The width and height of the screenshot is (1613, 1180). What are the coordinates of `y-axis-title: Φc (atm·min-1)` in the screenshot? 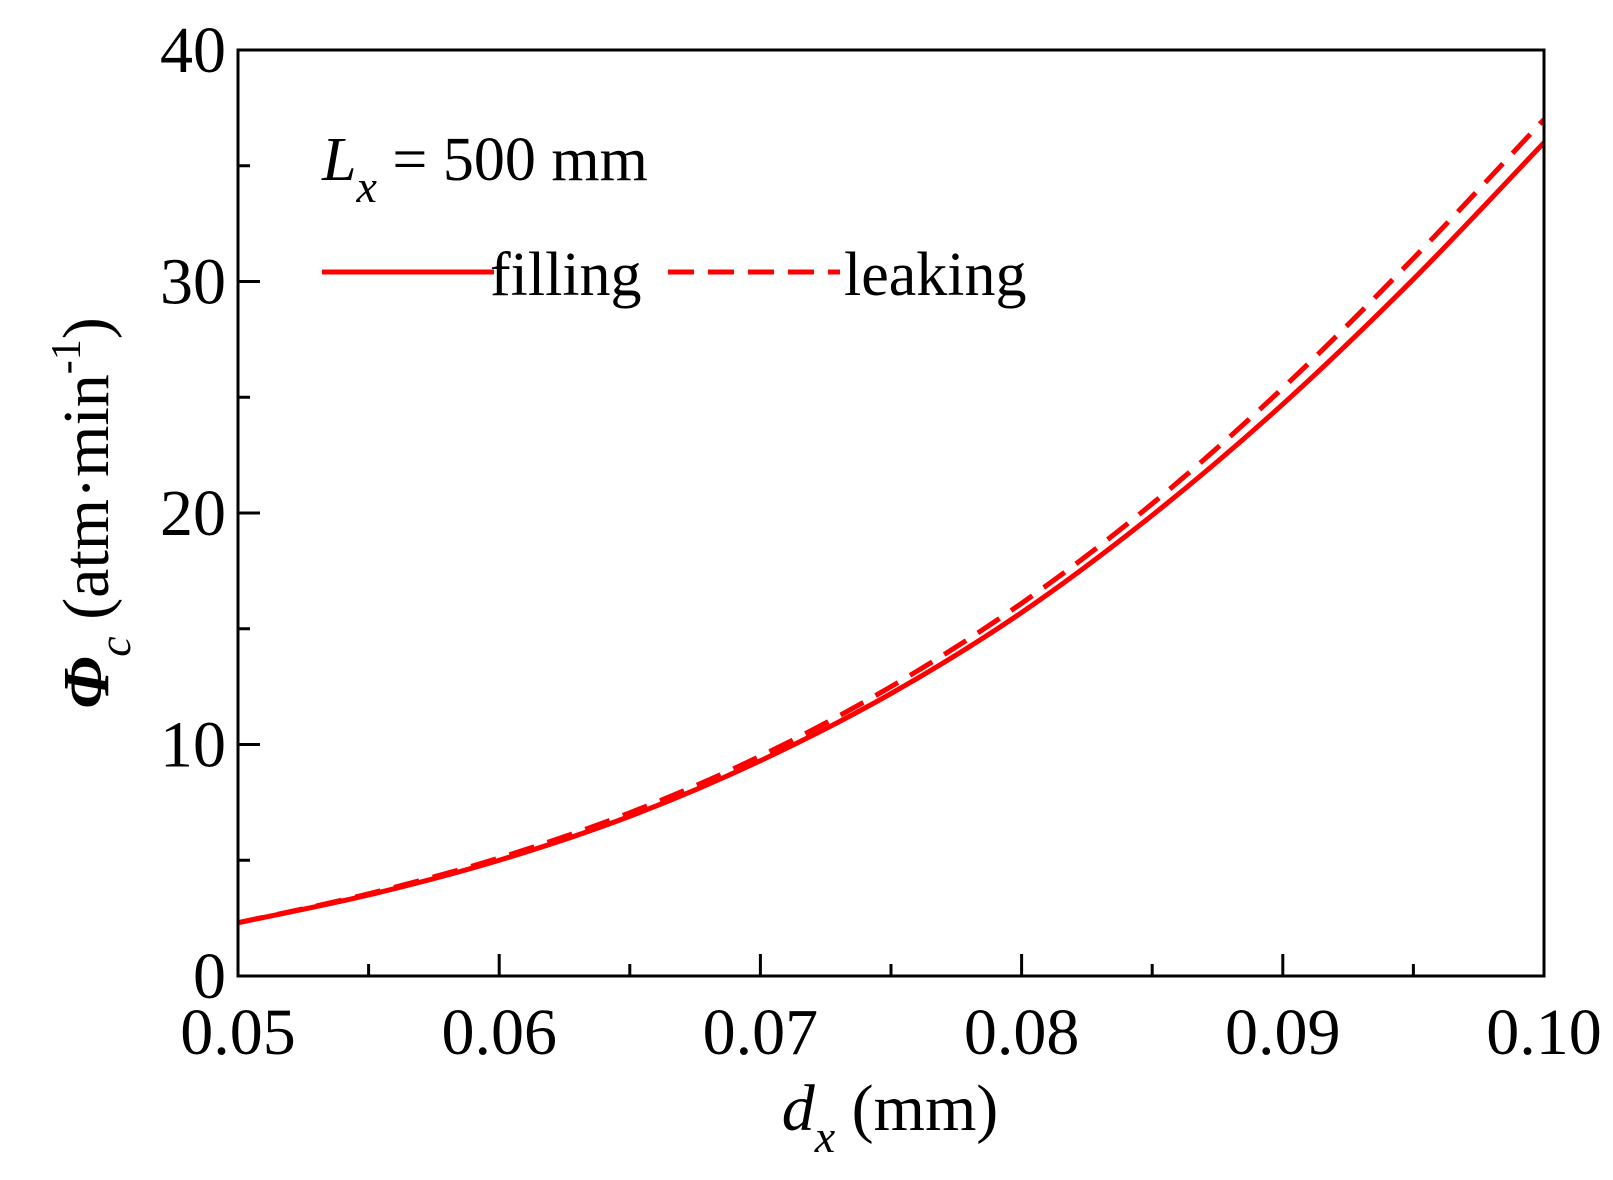 It's located at (92, 513).